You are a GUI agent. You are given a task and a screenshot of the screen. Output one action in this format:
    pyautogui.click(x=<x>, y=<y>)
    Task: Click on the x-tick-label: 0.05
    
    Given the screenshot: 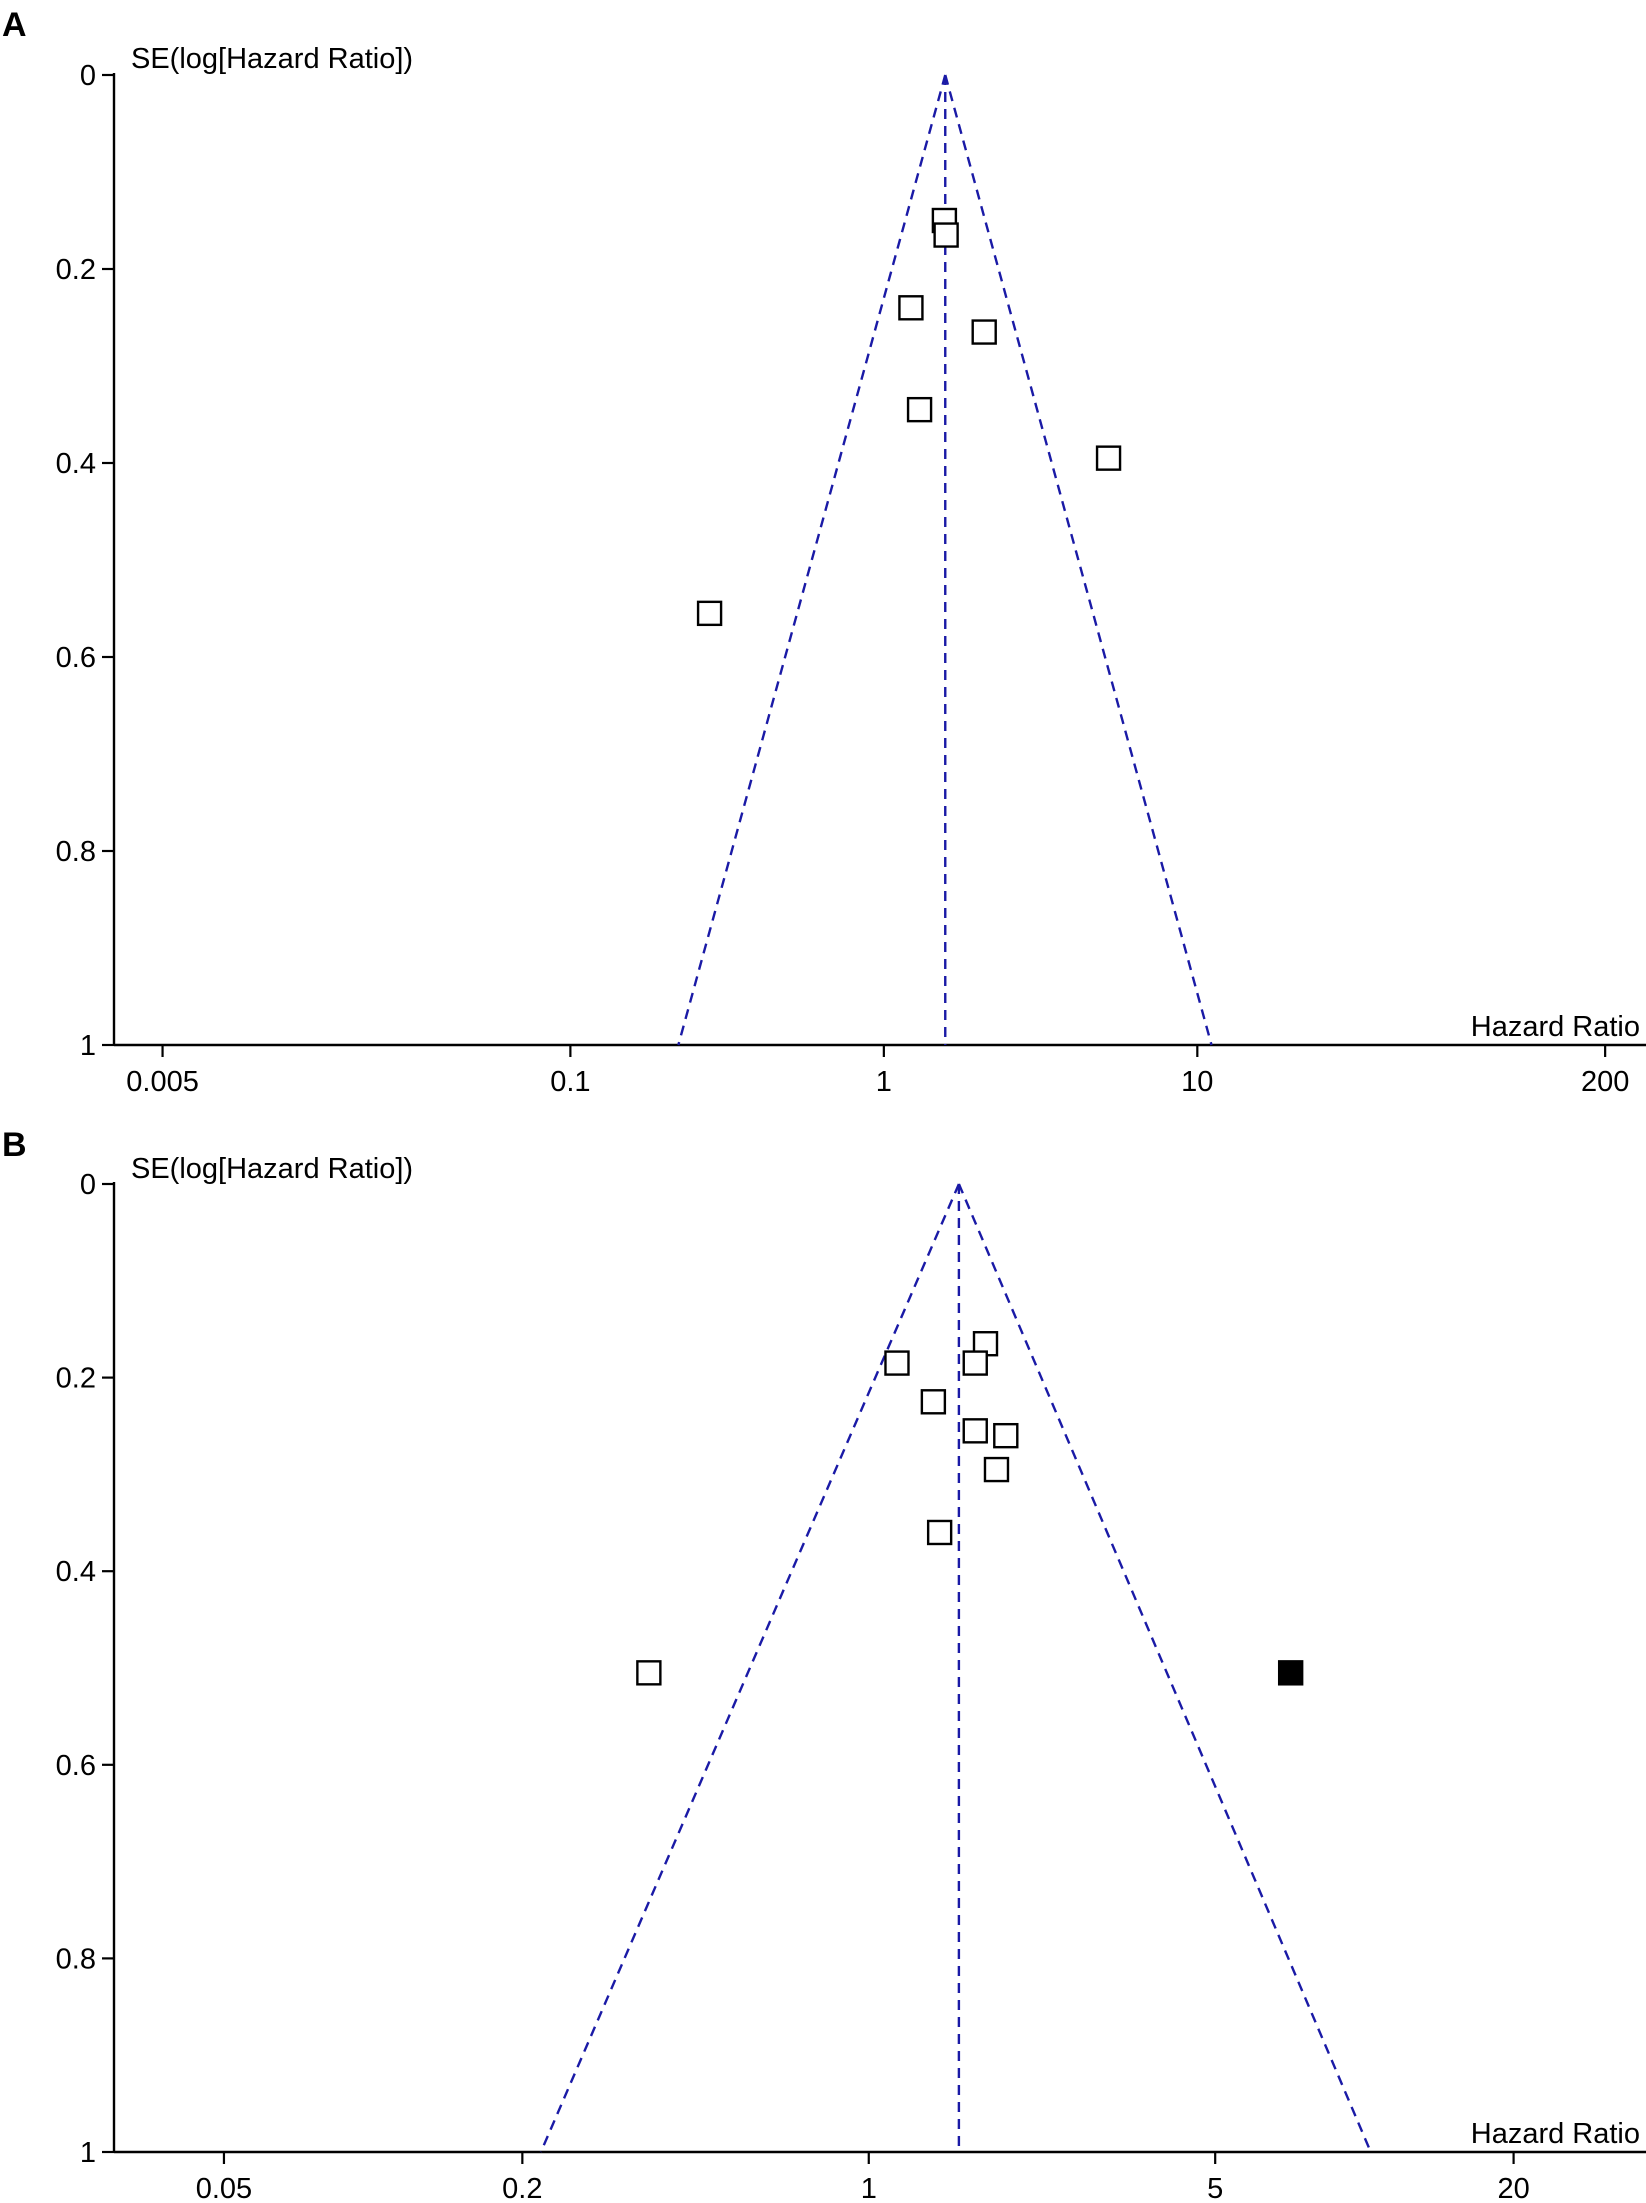 What is the action you would take?
    pyautogui.click(x=224, y=2188)
    